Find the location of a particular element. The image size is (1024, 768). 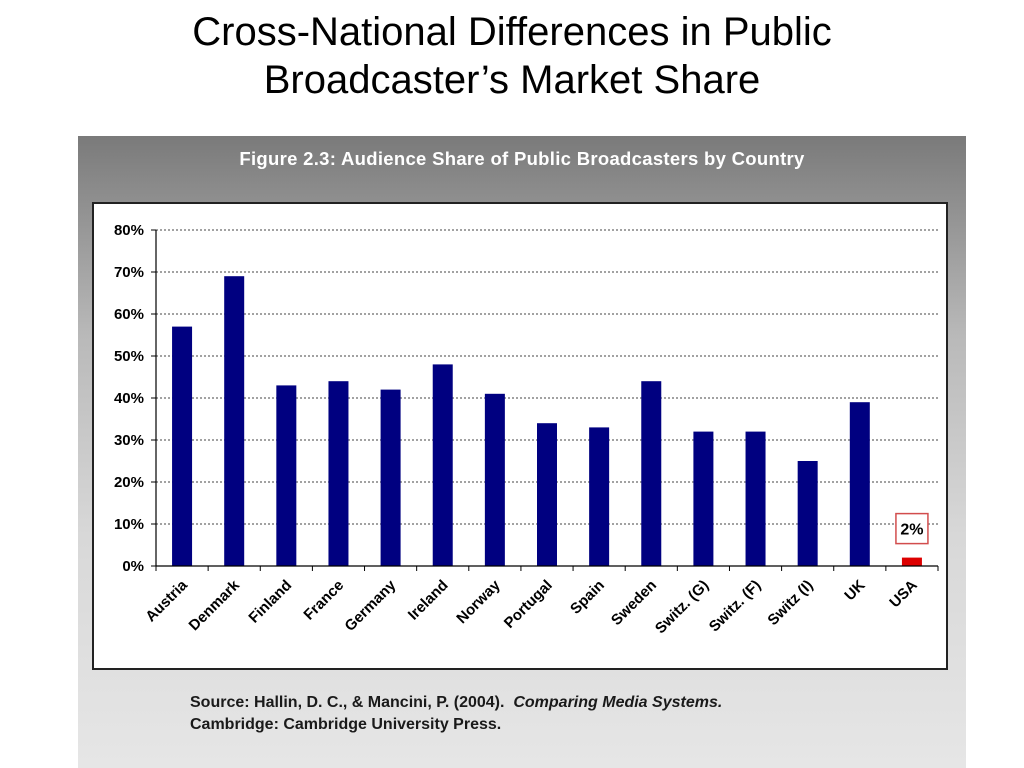

data-label: 2% is located at coordinates (911, 530).